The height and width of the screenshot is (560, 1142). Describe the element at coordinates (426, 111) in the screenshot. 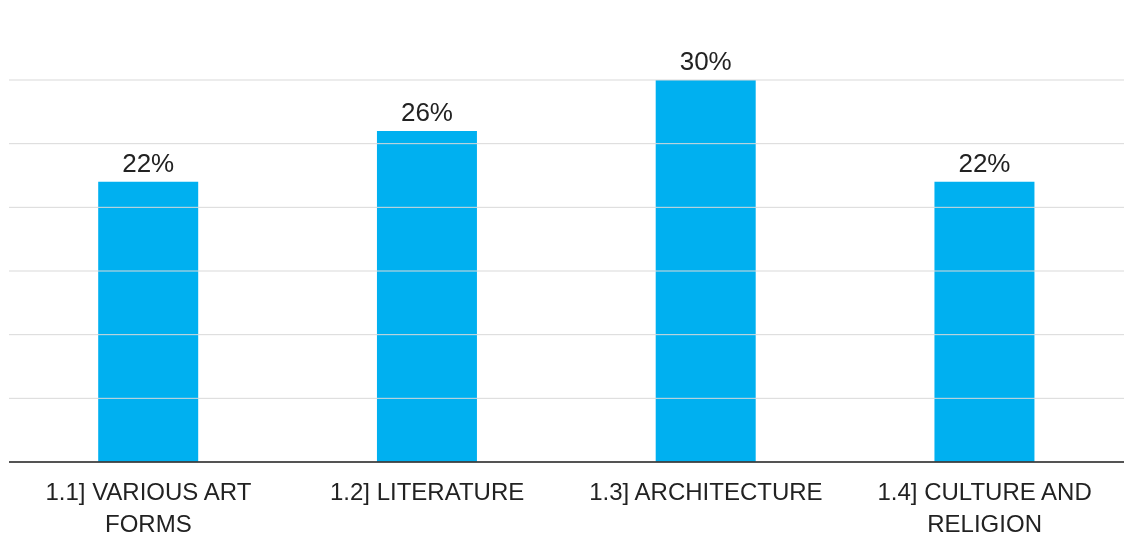

I see `data-label: 26%` at that location.